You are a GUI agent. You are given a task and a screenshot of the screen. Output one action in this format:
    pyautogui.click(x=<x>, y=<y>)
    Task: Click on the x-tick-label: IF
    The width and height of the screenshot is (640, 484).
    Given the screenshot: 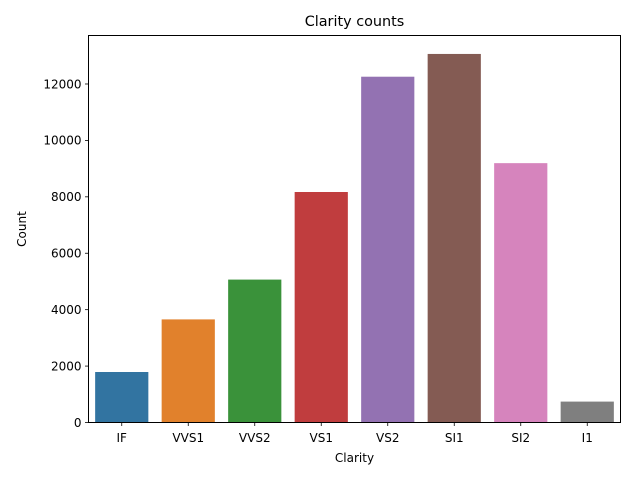 What is the action you would take?
    pyautogui.click(x=122, y=438)
    